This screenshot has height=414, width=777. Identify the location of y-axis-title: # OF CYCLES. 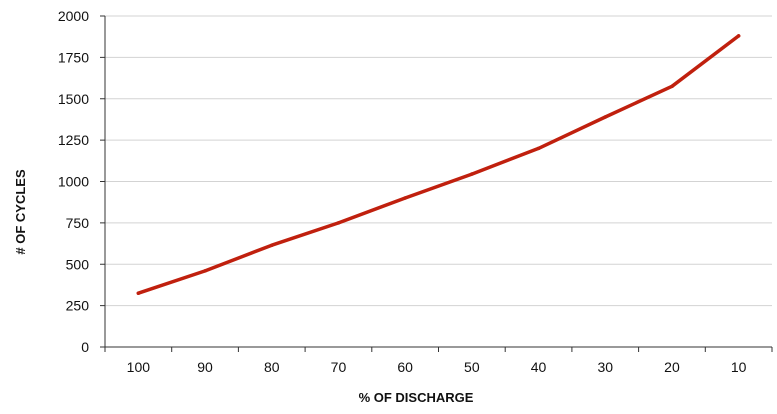
(20, 212).